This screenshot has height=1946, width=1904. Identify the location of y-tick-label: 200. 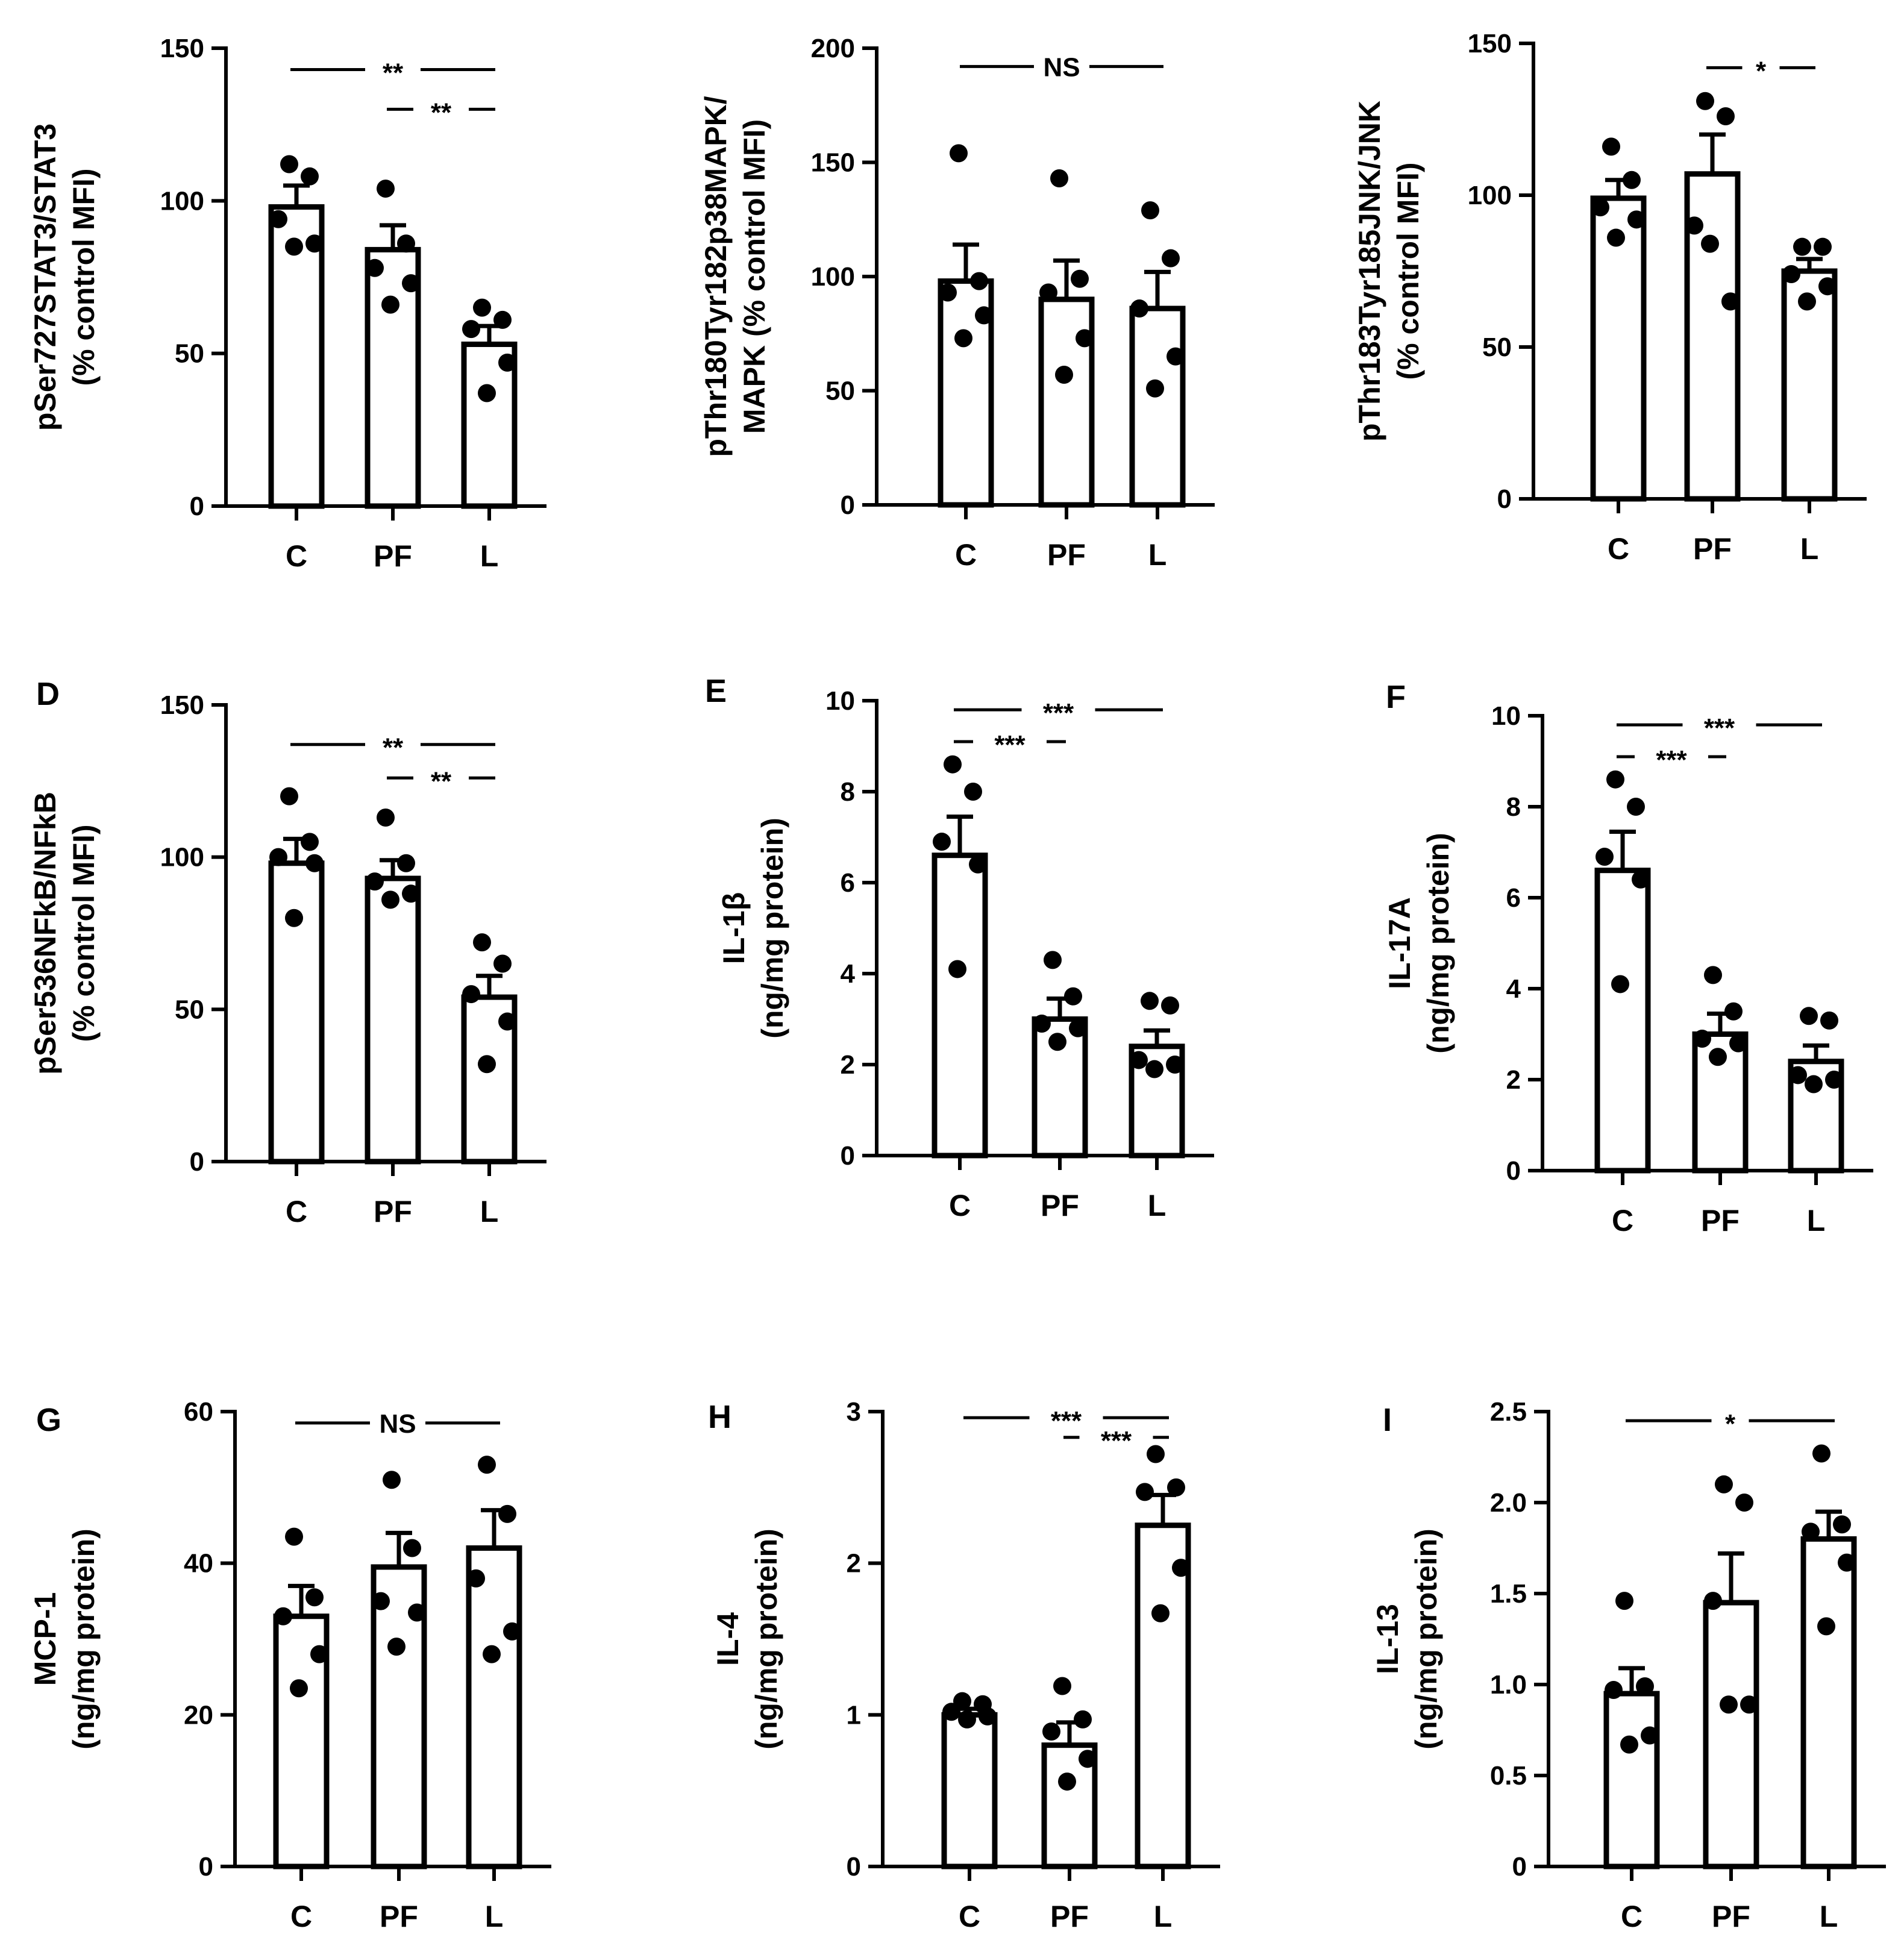
(833, 48).